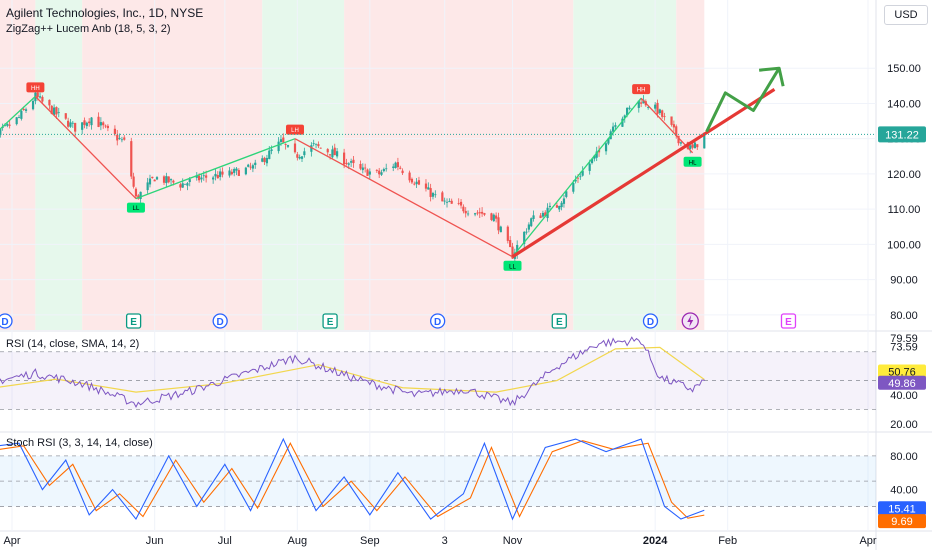  What do you see at coordinates (352, 369) in the screenshot?
I see `rsi-ma-line` at bounding box center [352, 369].